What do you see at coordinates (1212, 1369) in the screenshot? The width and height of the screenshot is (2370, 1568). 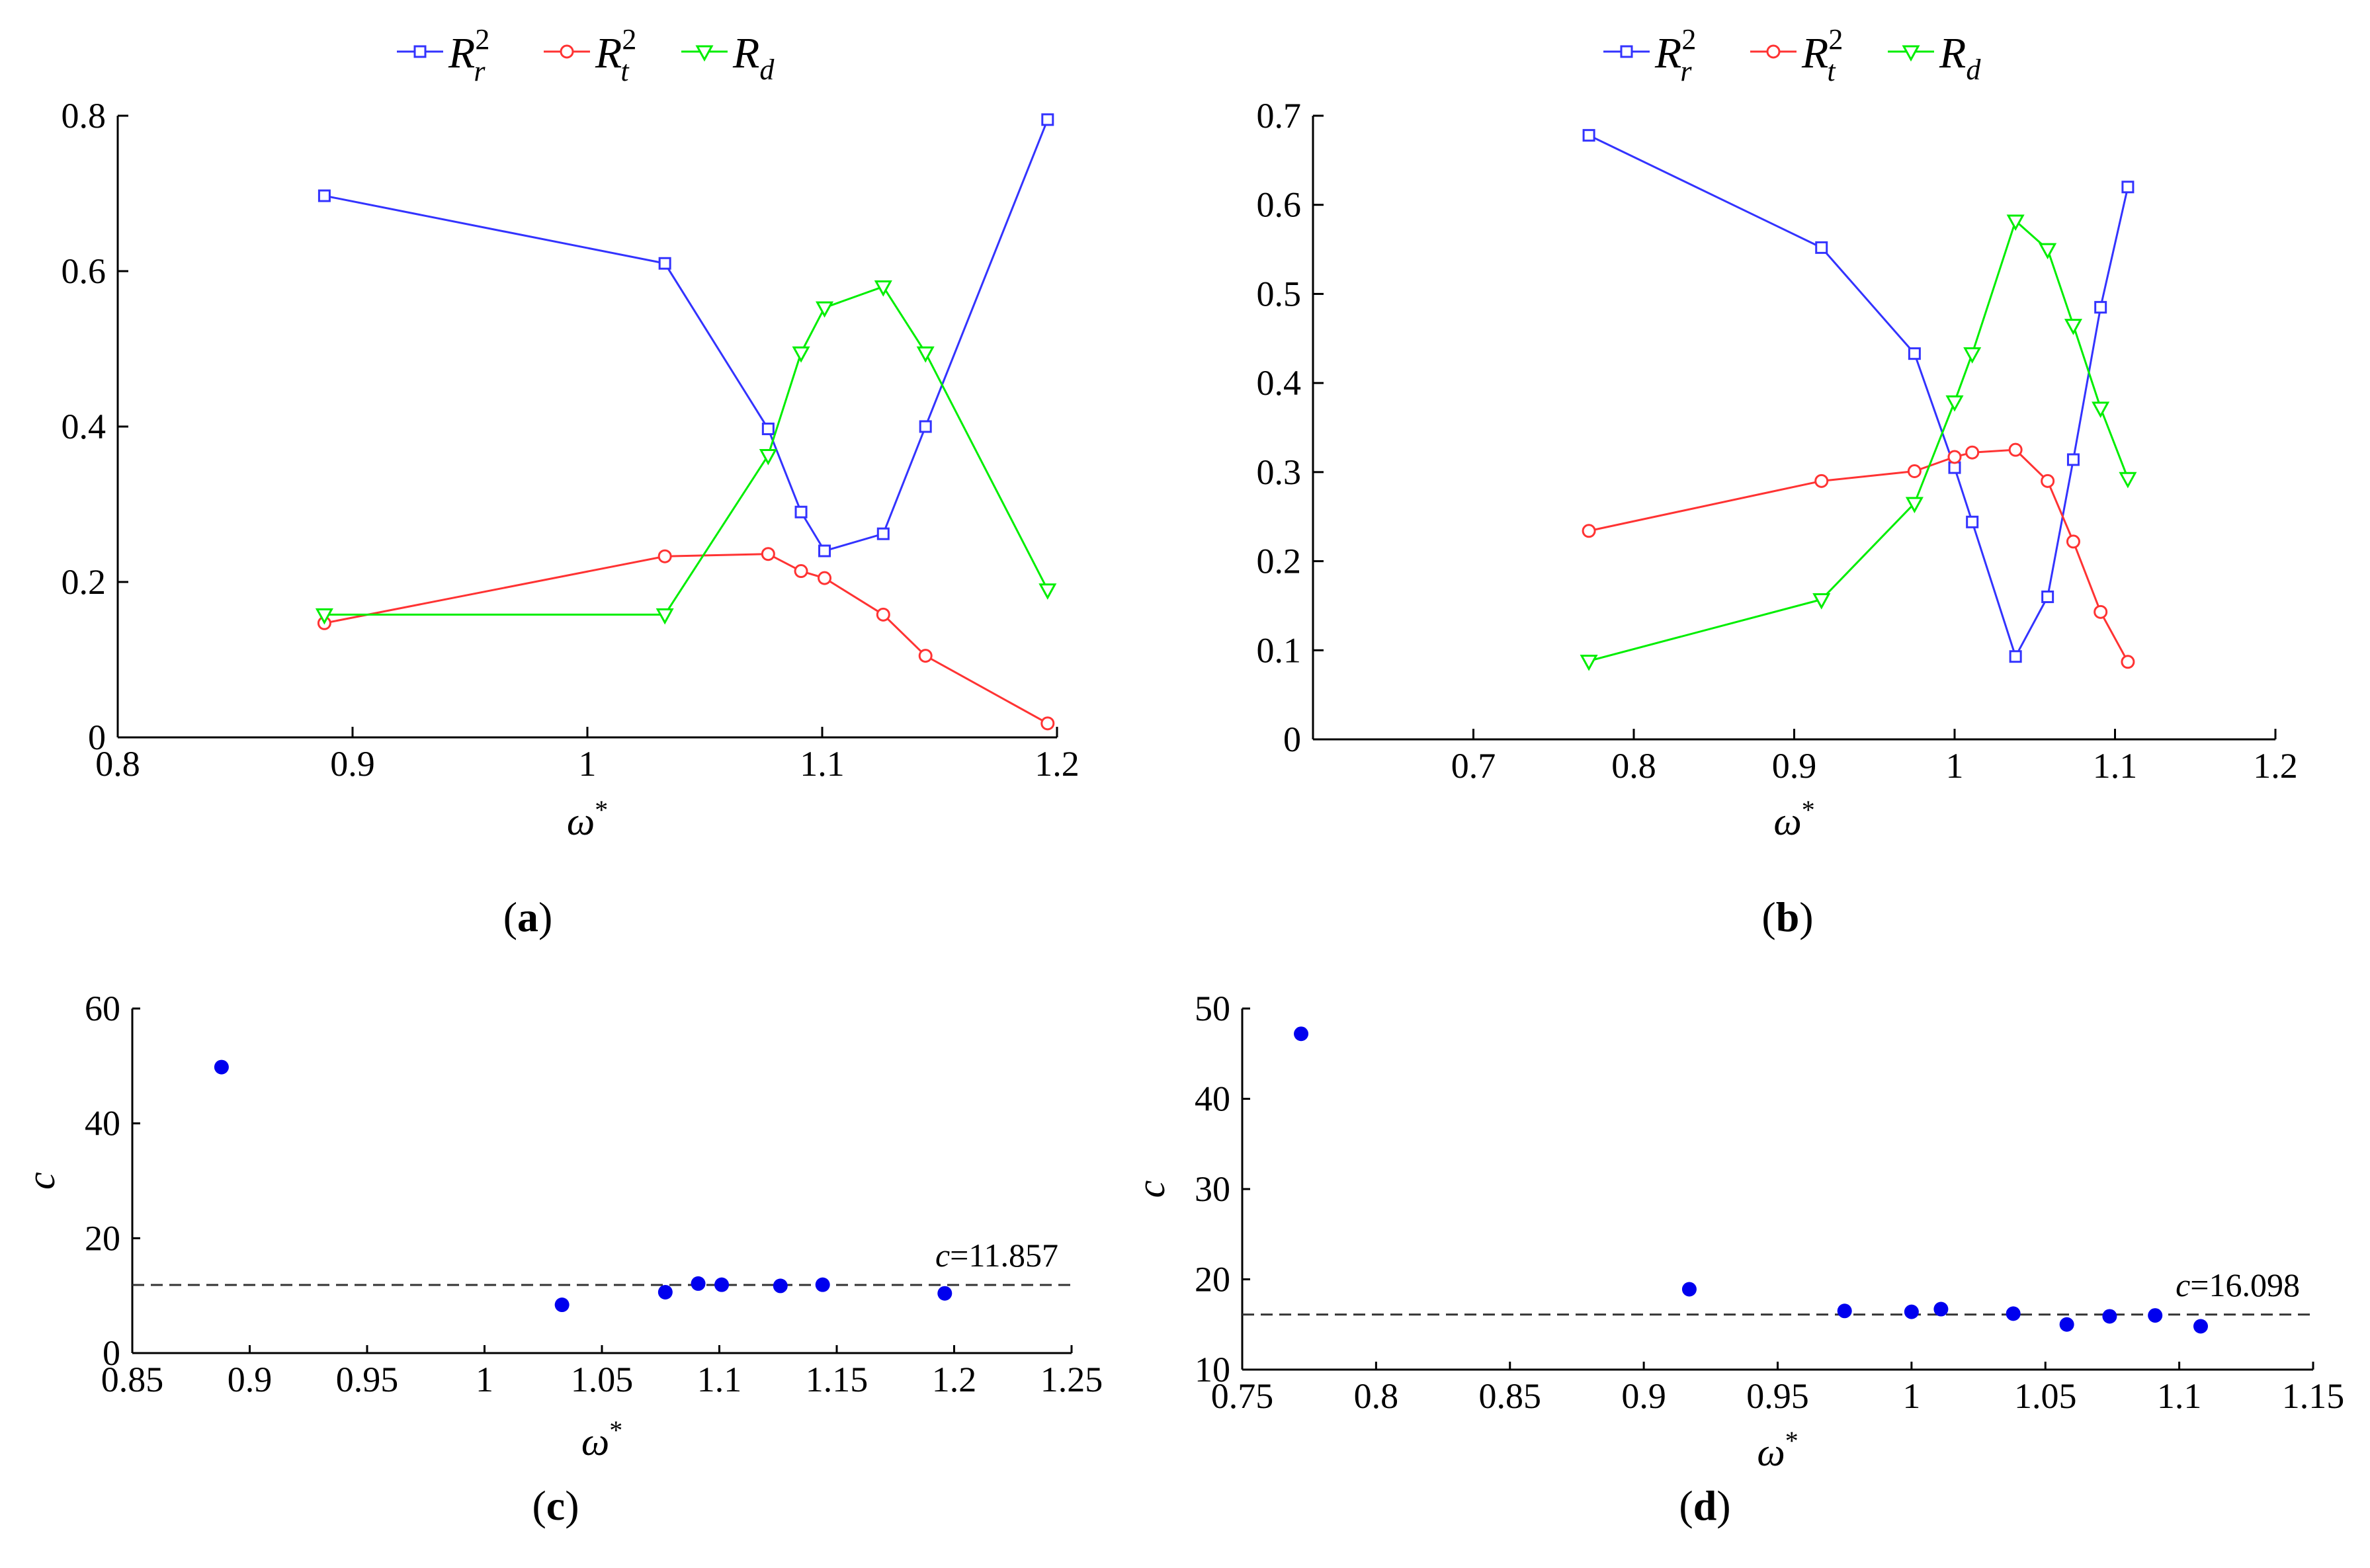 I see `y-tick-label: 10` at bounding box center [1212, 1369].